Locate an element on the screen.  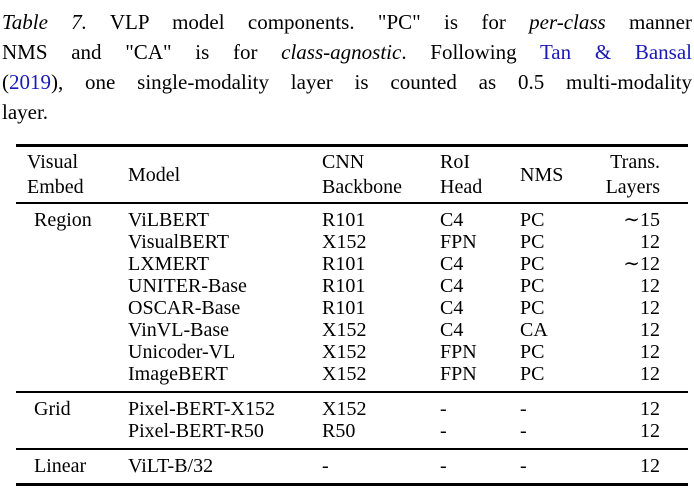
group-linear: Linear ViLT-B/32 - - - 12 is located at coordinates (352, 467).